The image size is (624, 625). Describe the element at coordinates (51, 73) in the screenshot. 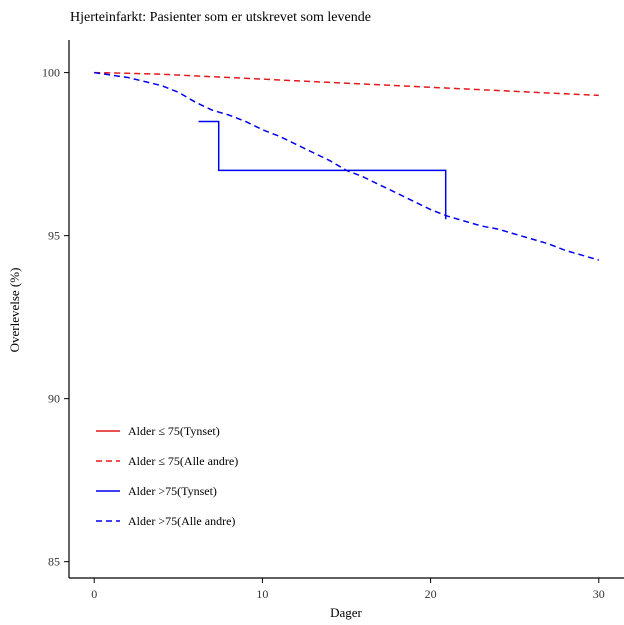

I see `y-tick-label-100: 100` at that location.